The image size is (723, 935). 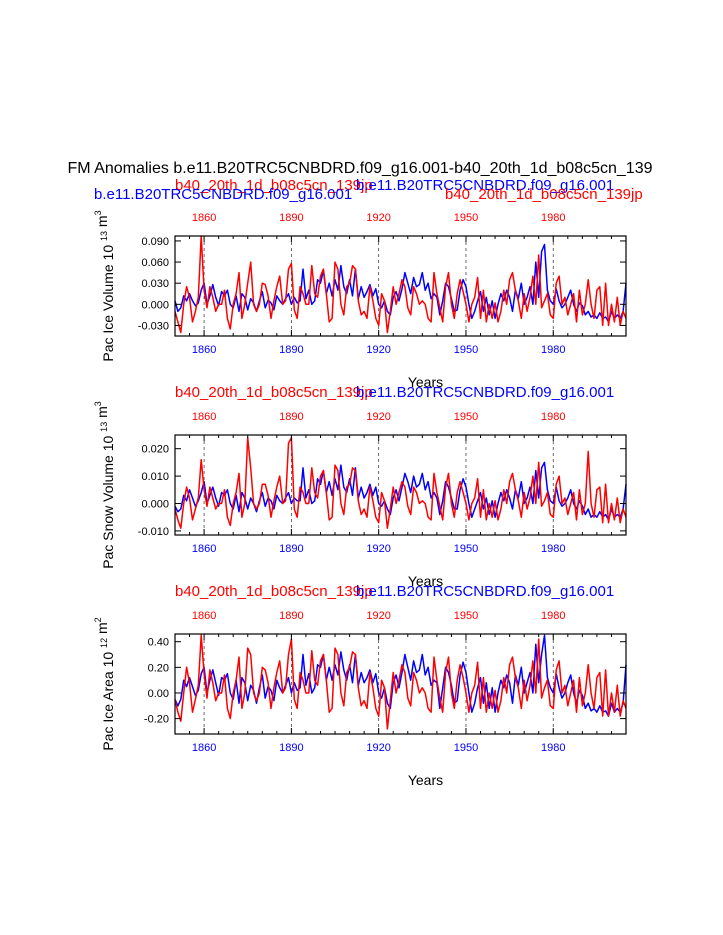 What do you see at coordinates (153, 326) in the screenshot?
I see `y-tick-label: -0.030` at bounding box center [153, 326].